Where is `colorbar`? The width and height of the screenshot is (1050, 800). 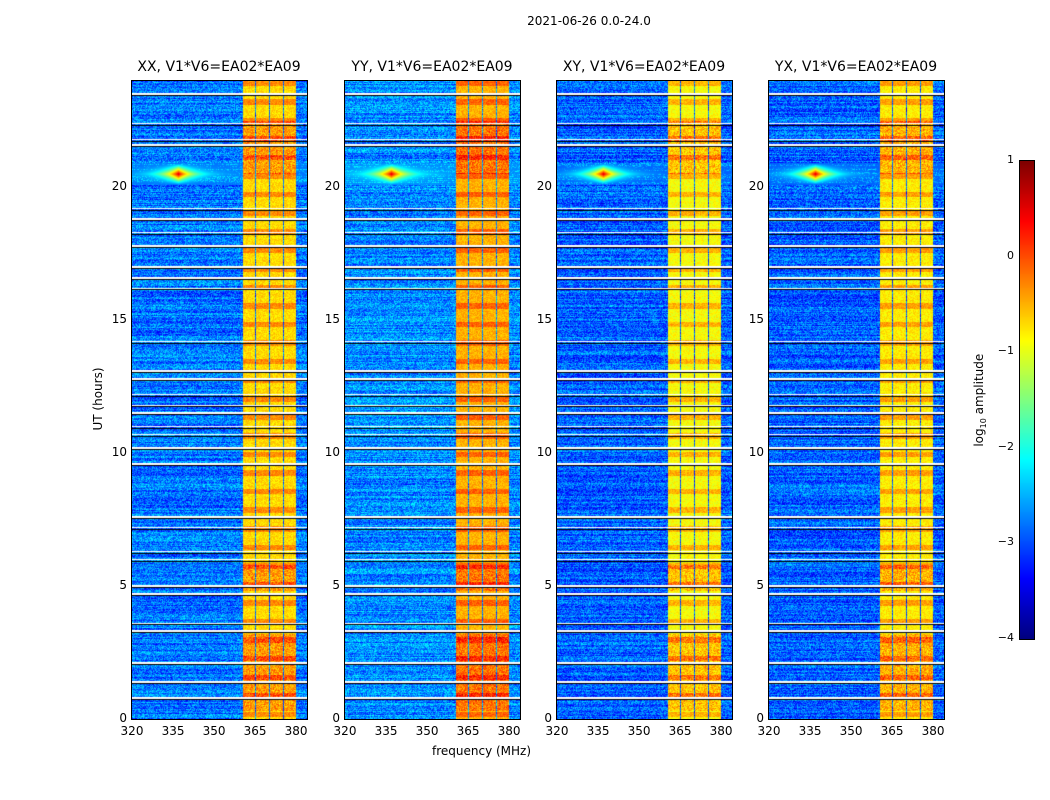
colorbar is located at coordinates (1027, 400).